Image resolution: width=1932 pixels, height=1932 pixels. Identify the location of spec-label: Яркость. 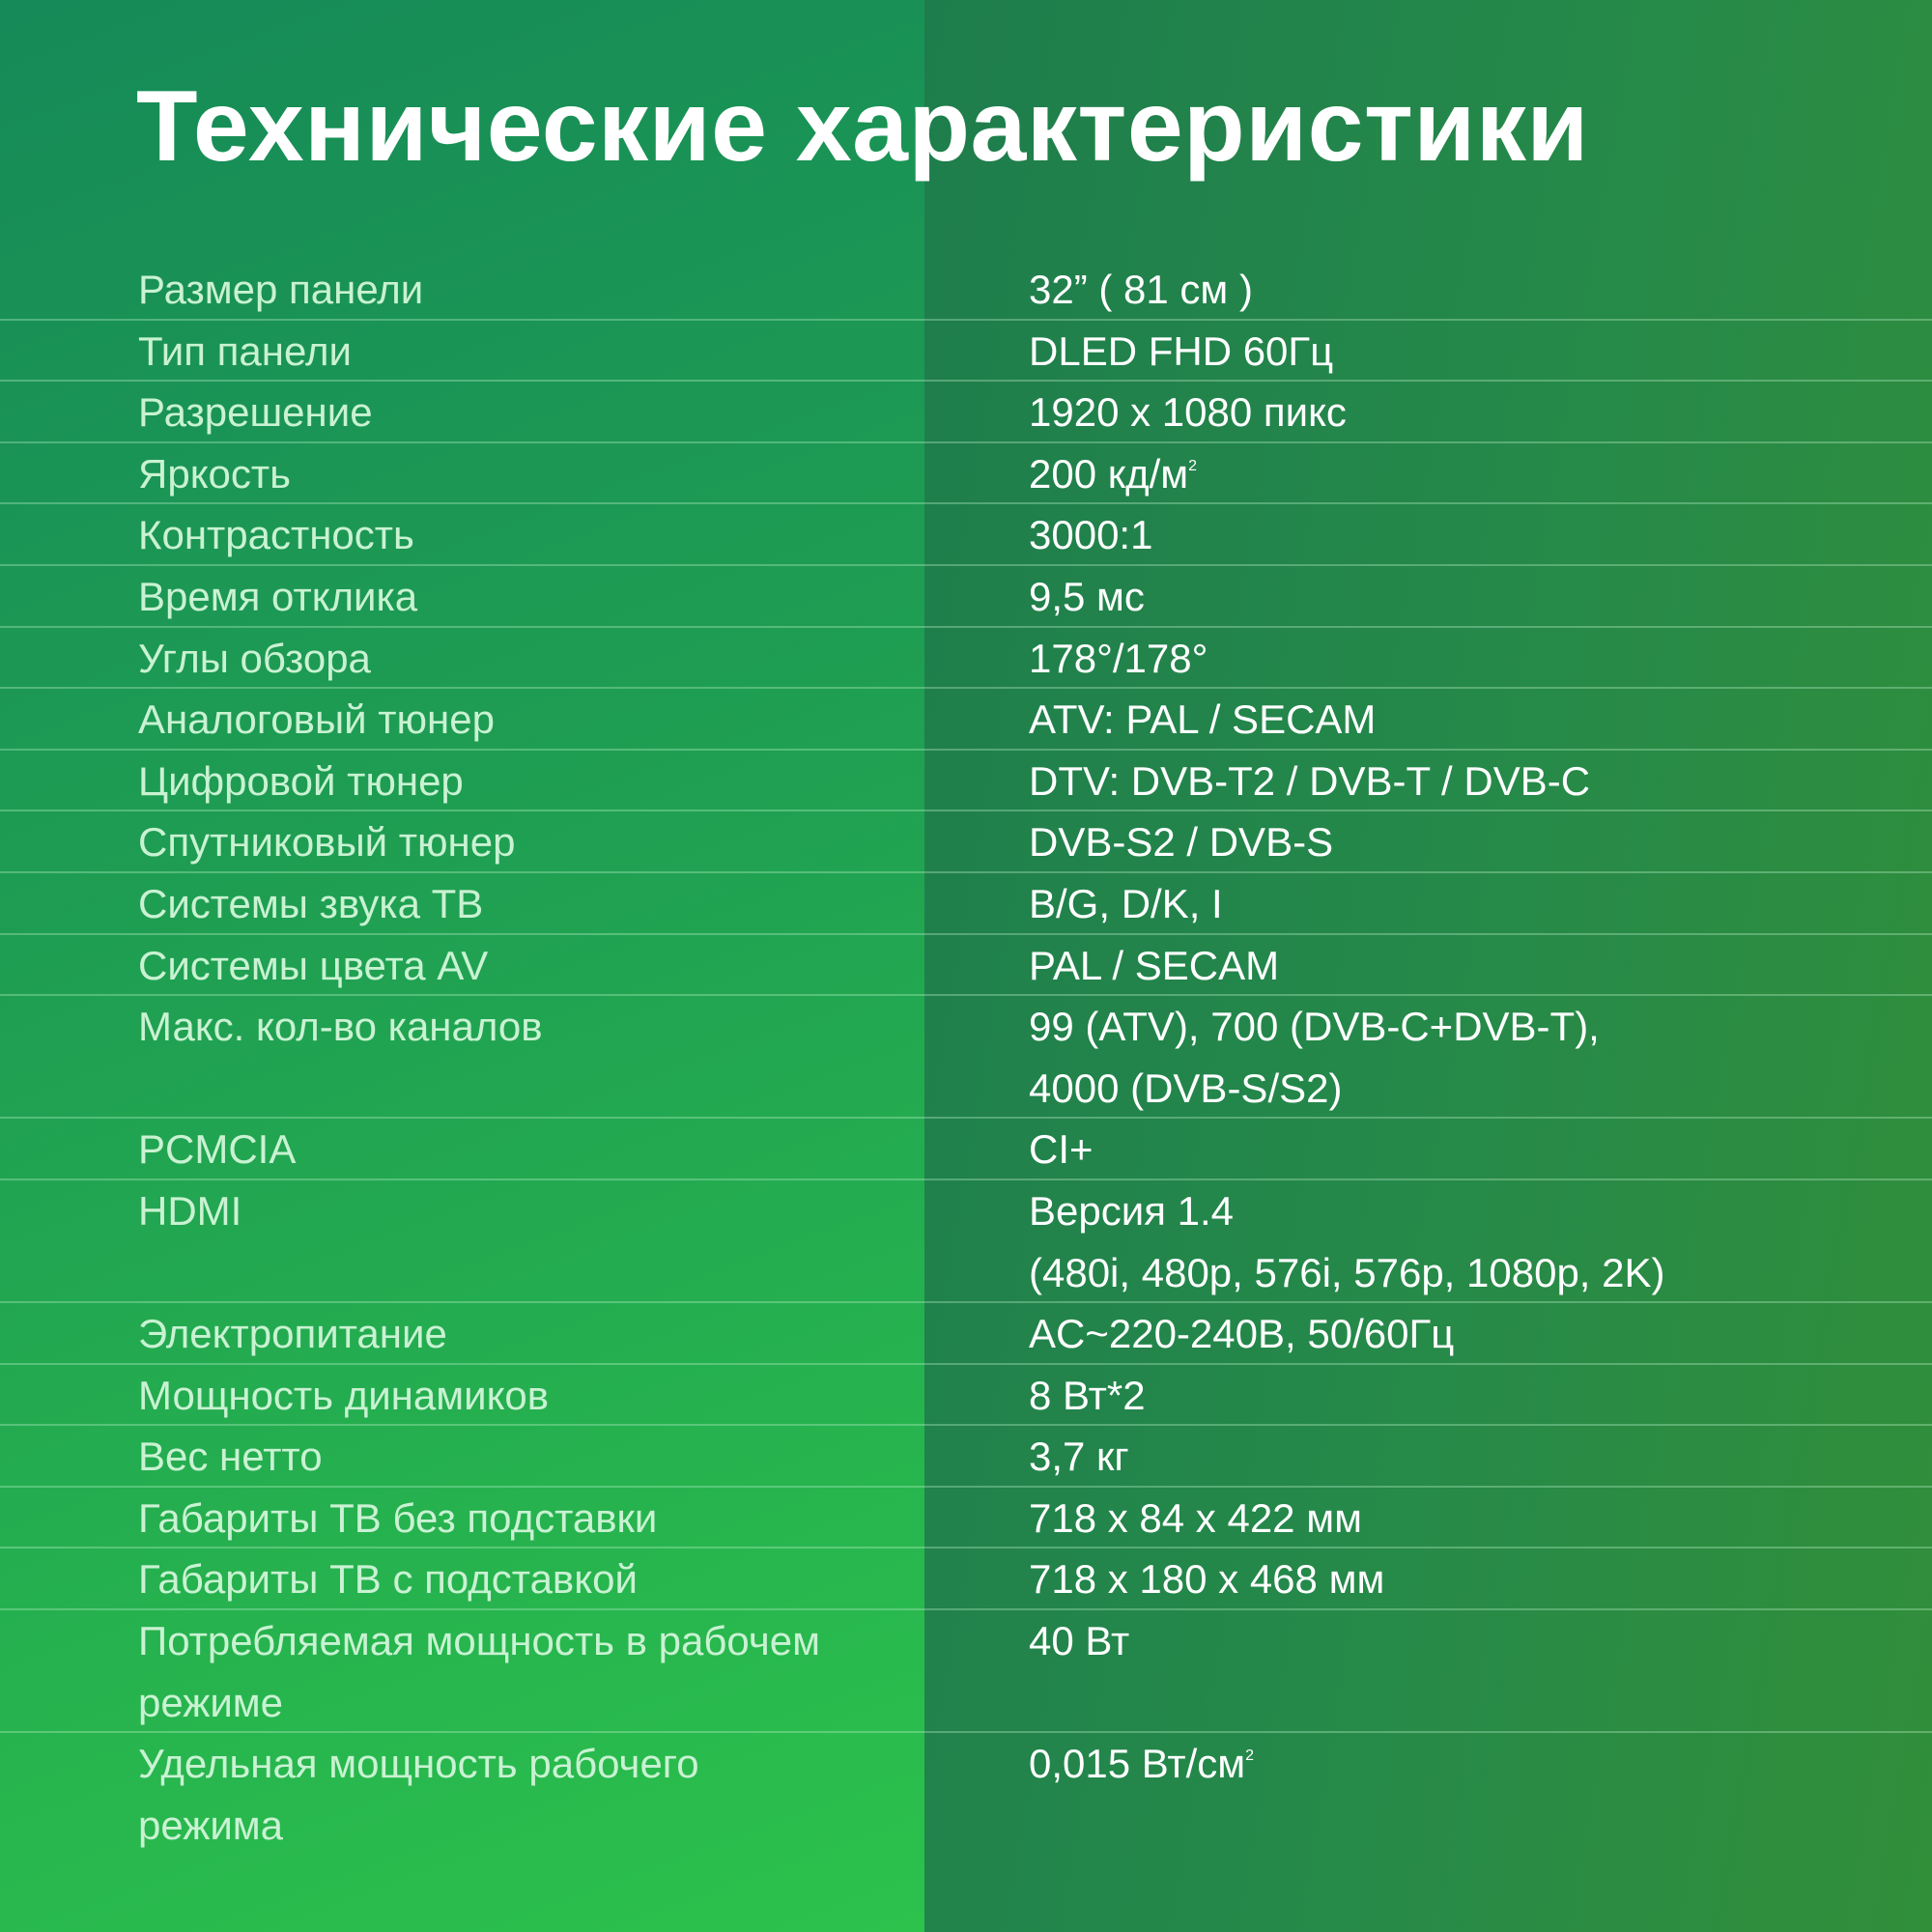
(524, 474).